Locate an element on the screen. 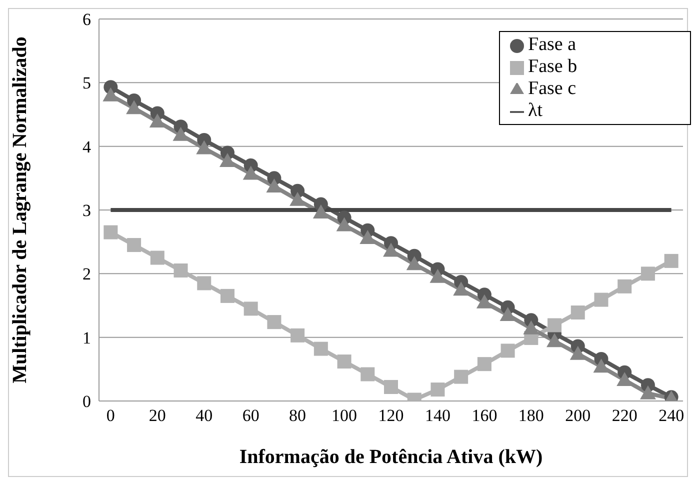  legend-label: λt is located at coordinates (535, 110).